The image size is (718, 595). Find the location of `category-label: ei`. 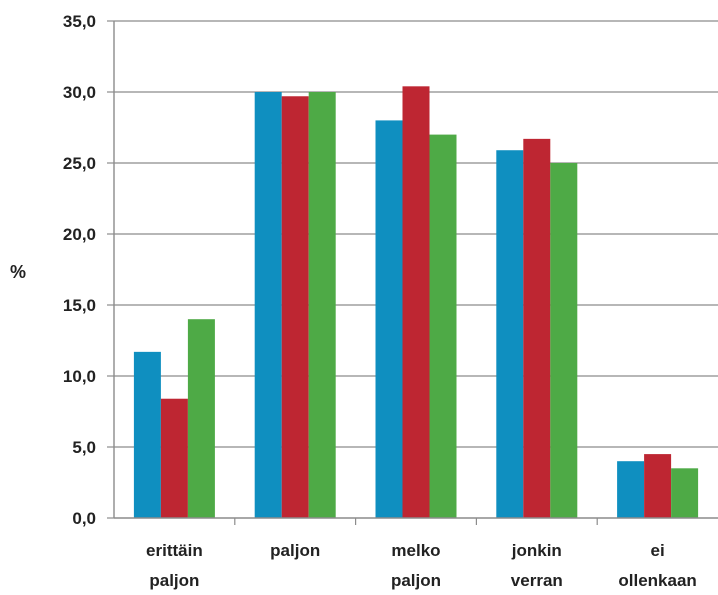

category-label: ei is located at coordinates (658, 550).